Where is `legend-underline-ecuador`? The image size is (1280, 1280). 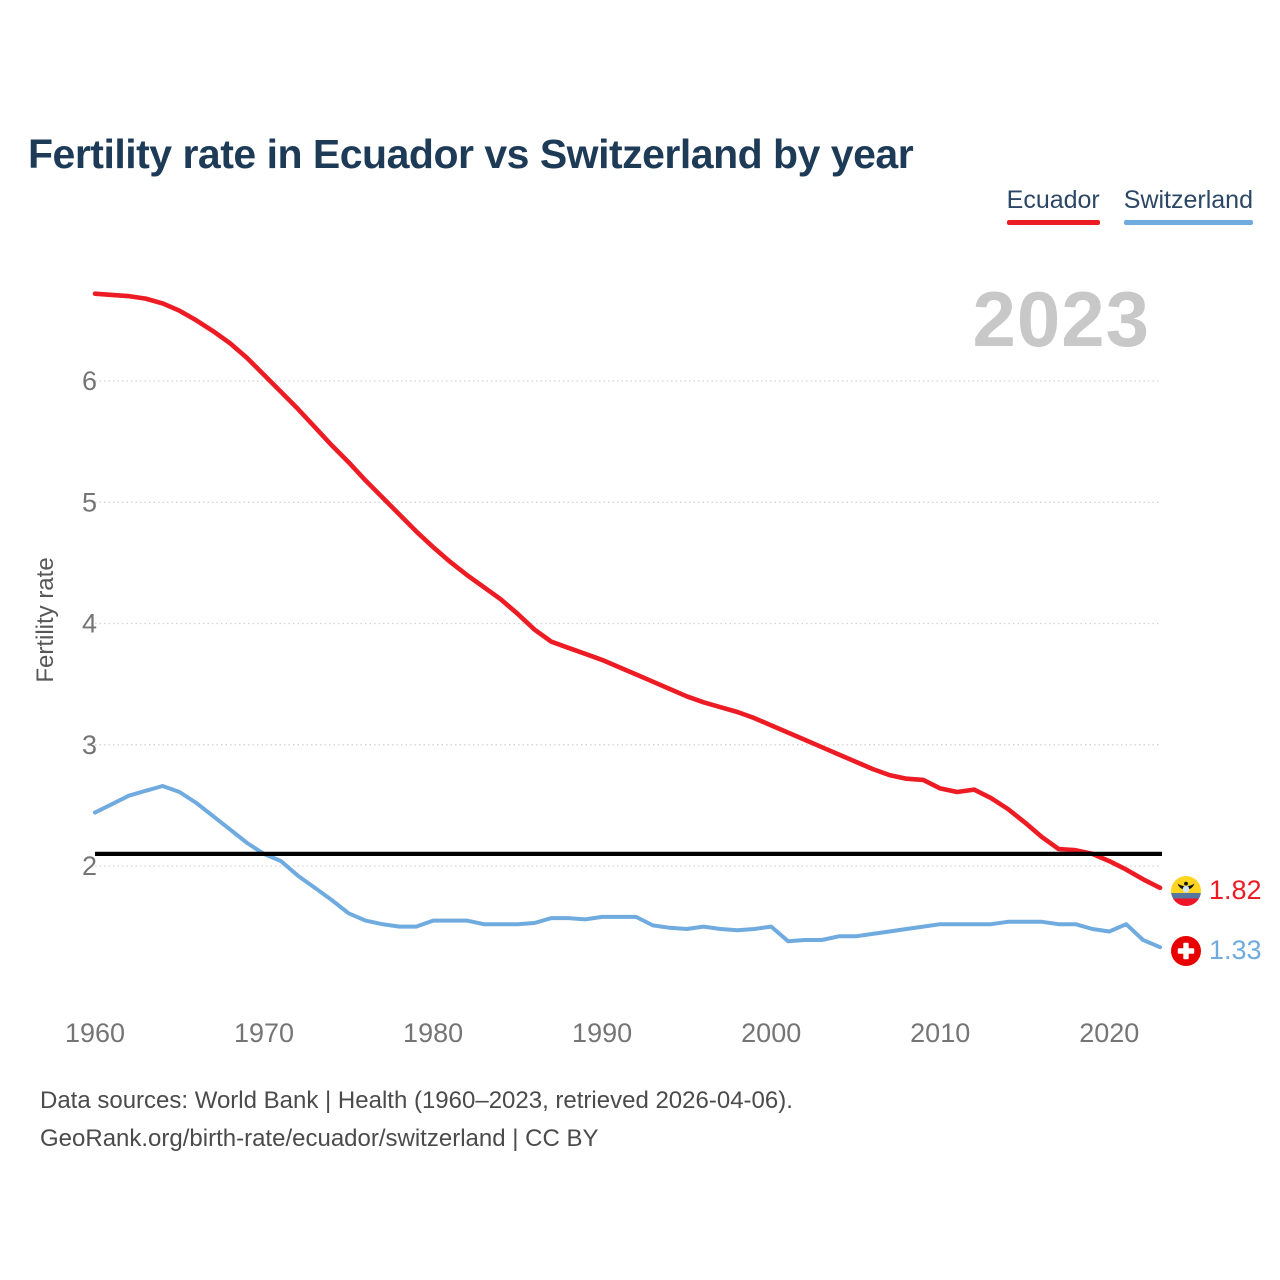 legend-underline-ecuador is located at coordinates (1053, 222).